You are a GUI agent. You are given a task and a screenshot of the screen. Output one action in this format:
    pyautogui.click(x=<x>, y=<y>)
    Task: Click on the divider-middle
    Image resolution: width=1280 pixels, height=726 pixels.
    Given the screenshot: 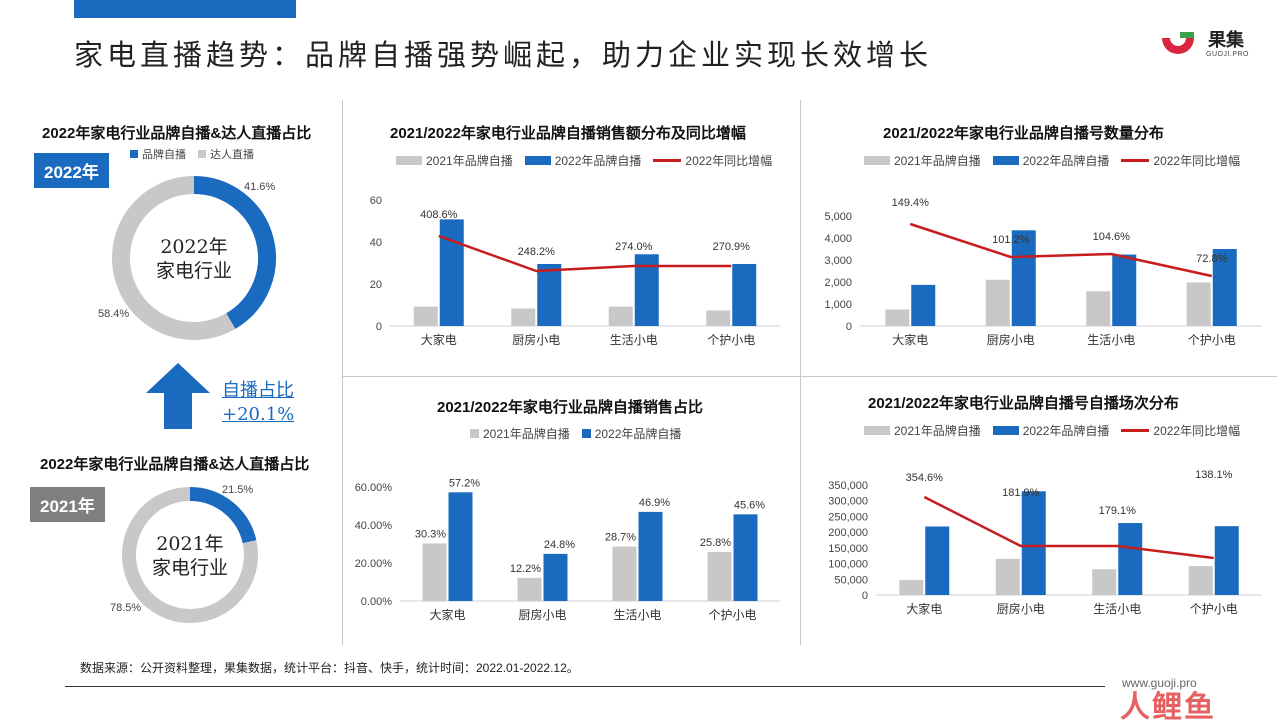 What is the action you would take?
    pyautogui.click(x=800, y=372)
    